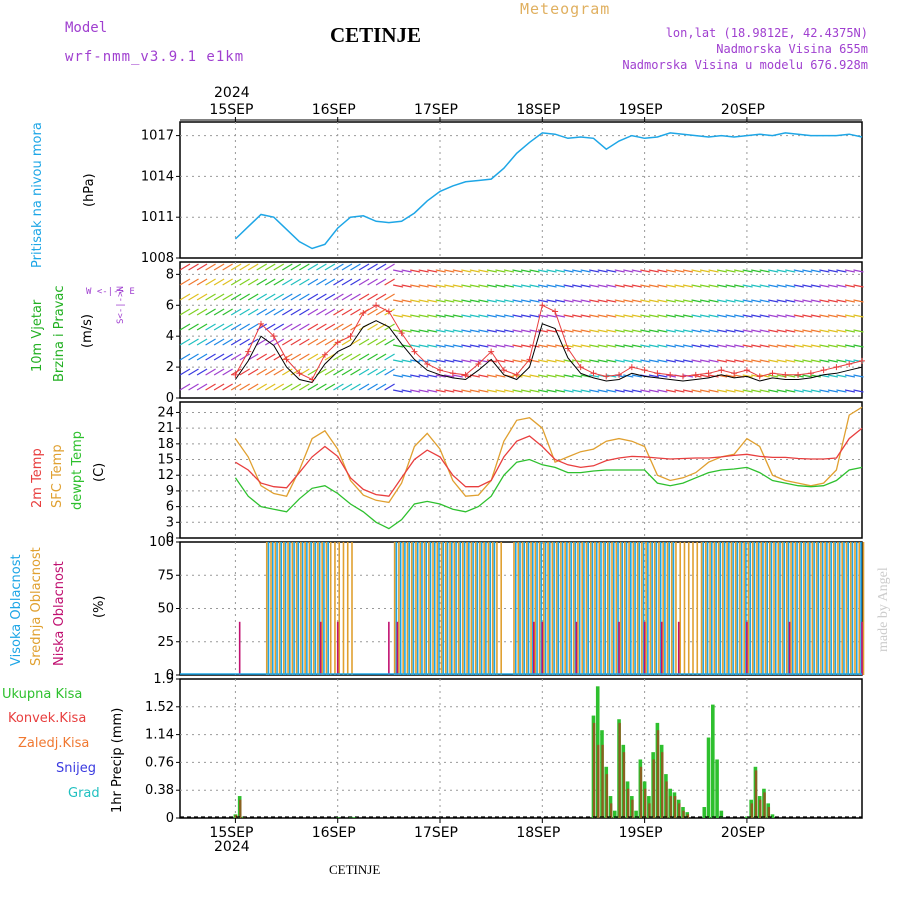 The image size is (900, 900). I want to click on y-tick-label: 2, so click(170, 367).